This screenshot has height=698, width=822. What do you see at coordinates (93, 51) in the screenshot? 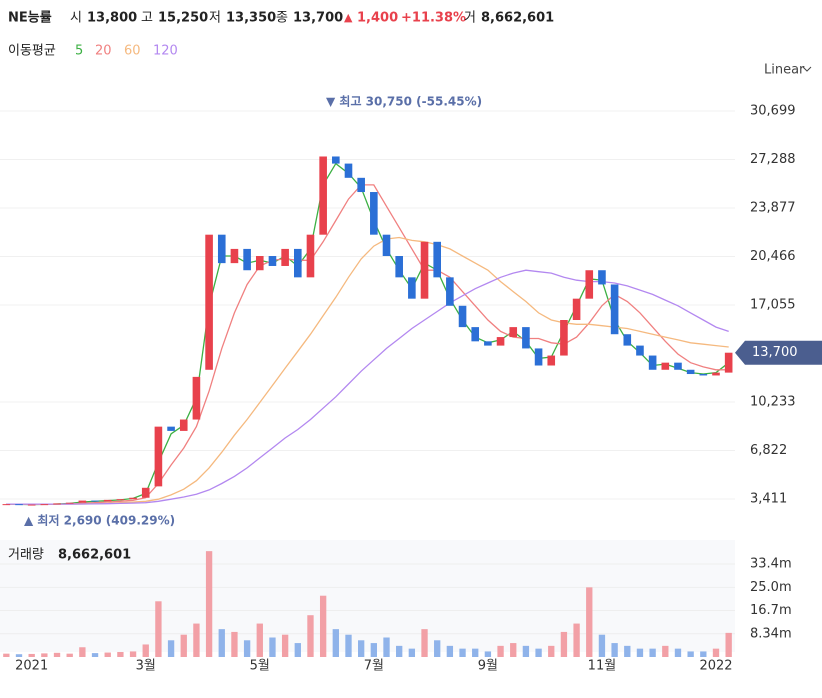
I see `legend: 이동평균 5 20 60 120` at bounding box center [93, 51].